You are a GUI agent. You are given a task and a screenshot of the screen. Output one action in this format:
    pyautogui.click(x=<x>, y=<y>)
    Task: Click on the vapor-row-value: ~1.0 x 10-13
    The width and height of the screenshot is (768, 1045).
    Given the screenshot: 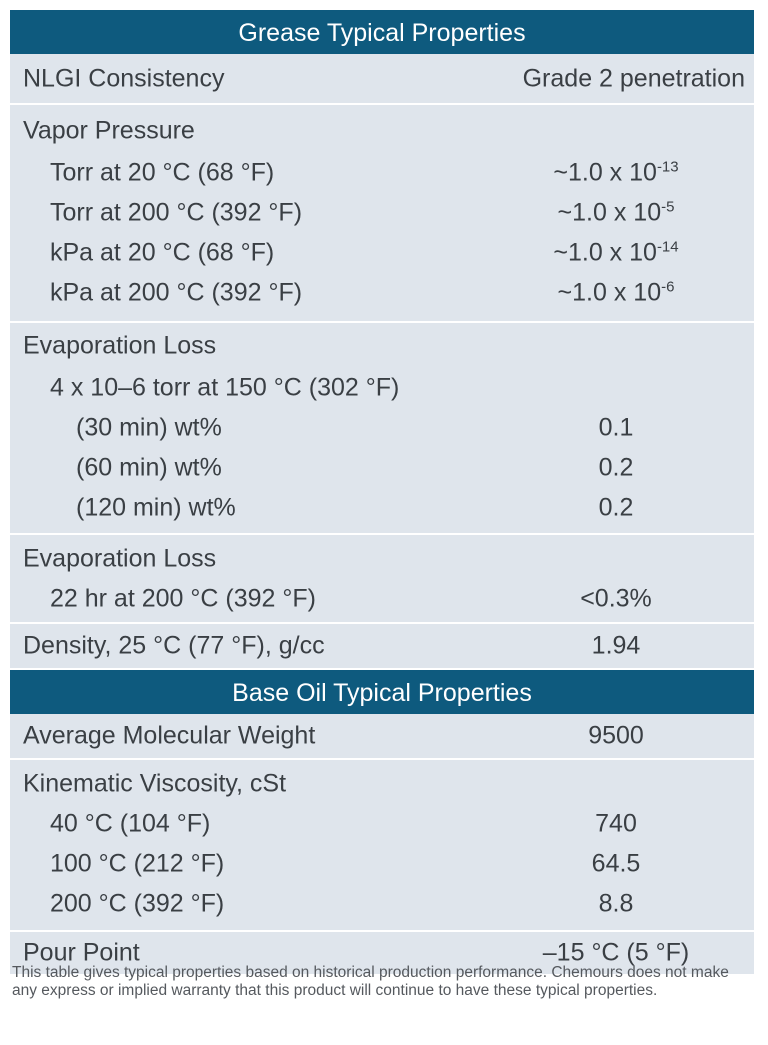 What is the action you would take?
    pyautogui.click(x=615, y=173)
    